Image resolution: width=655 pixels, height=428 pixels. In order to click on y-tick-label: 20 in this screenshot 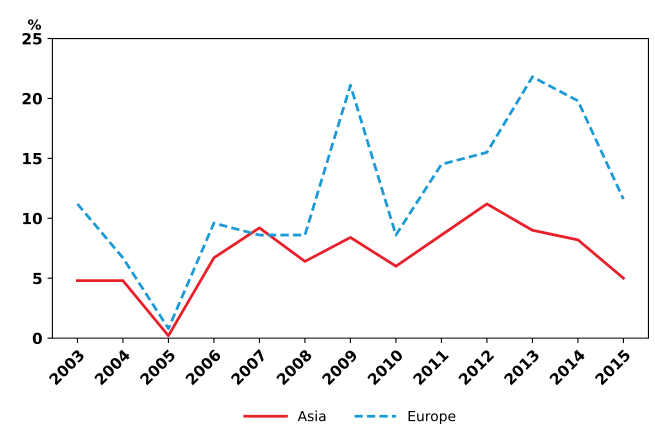, I will do `click(32, 98)`.